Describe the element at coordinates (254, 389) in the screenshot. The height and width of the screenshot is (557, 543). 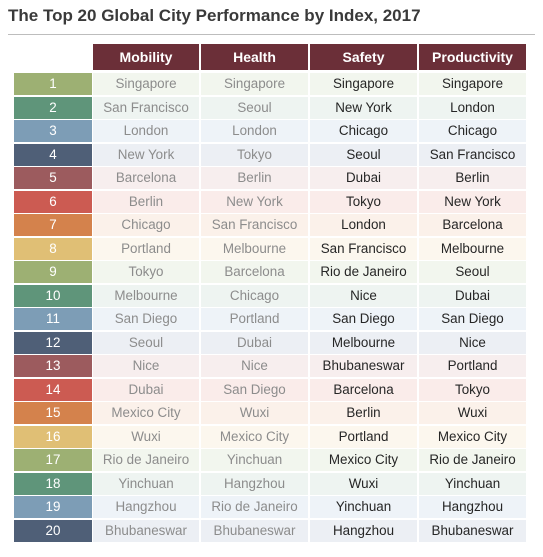
I see `city-cell-health: San Diego` at that location.